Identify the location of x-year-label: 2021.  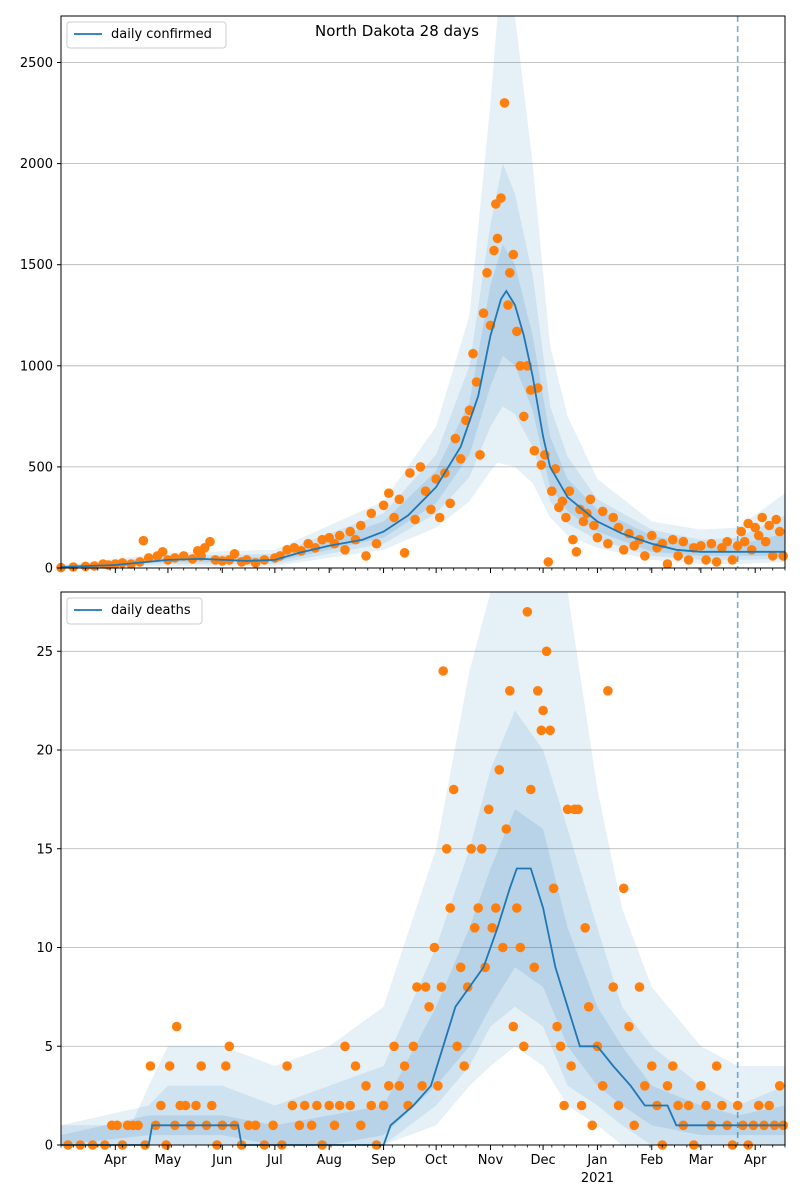
(597, 1178).